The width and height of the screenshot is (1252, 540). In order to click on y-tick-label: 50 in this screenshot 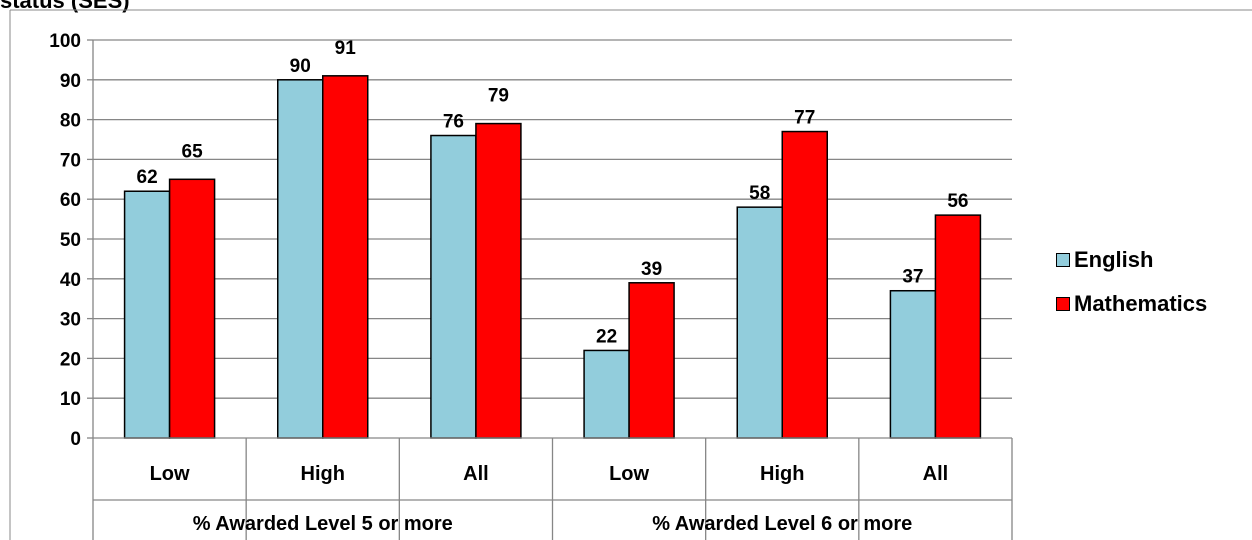, I will do `click(70, 240)`.